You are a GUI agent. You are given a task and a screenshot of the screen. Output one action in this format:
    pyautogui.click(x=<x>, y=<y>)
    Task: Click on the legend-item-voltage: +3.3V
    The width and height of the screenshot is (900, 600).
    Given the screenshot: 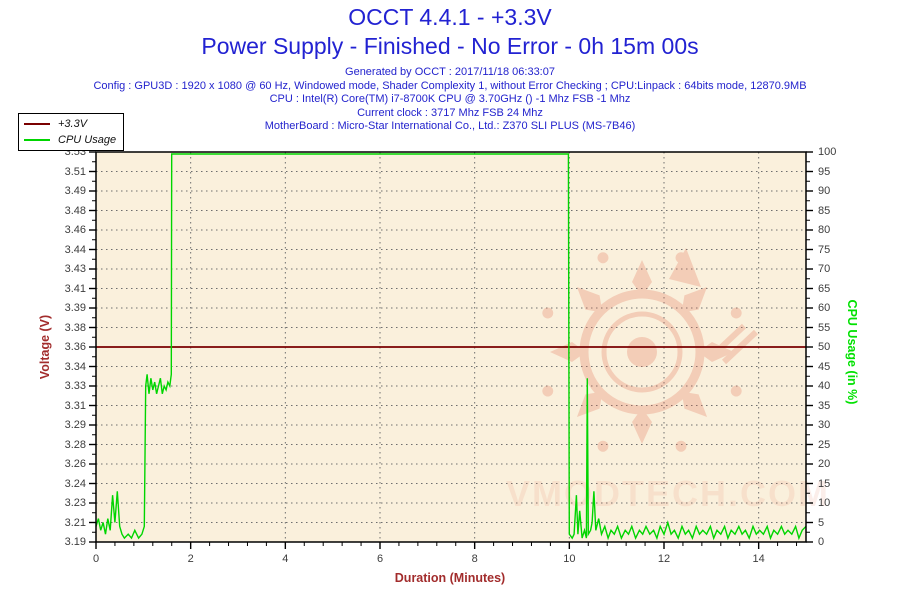 What is the action you would take?
    pyautogui.click(x=71, y=124)
    